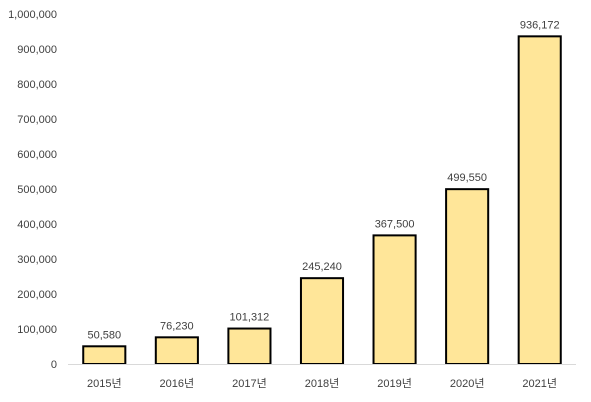  I want to click on bar-2015년, so click(104, 355).